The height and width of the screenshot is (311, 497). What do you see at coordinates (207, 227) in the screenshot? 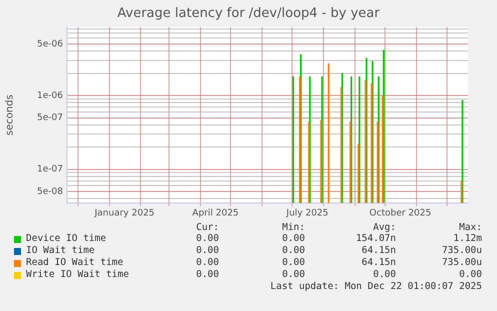
I see `text: Cur:` at bounding box center [207, 227].